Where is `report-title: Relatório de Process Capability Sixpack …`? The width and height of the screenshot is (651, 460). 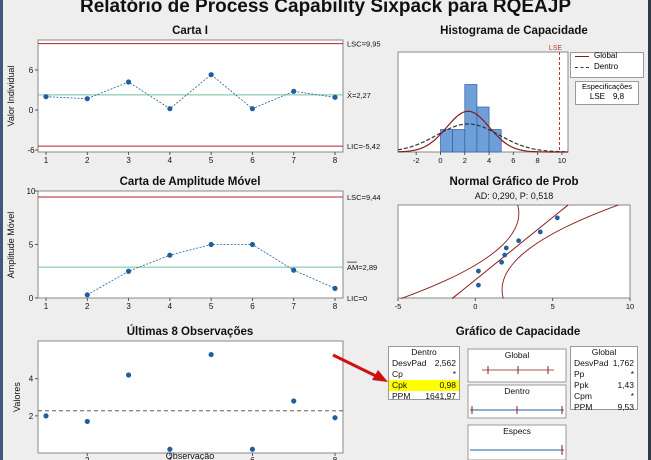
report-title: Relatório de Process Capability Sixpack … is located at coordinates (325, 8).